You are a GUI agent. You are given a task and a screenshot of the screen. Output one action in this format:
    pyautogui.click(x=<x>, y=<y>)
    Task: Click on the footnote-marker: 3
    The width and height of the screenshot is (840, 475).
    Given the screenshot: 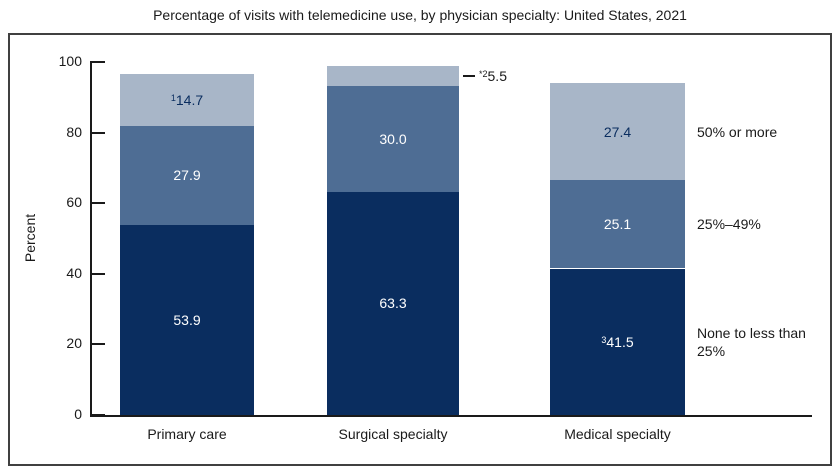 What is the action you would take?
    pyautogui.click(x=604, y=339)
    